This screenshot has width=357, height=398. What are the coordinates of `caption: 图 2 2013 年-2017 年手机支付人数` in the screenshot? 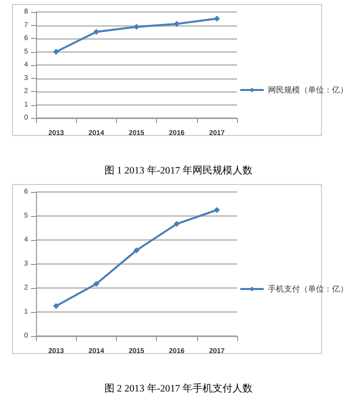 It's located at (178, 388).